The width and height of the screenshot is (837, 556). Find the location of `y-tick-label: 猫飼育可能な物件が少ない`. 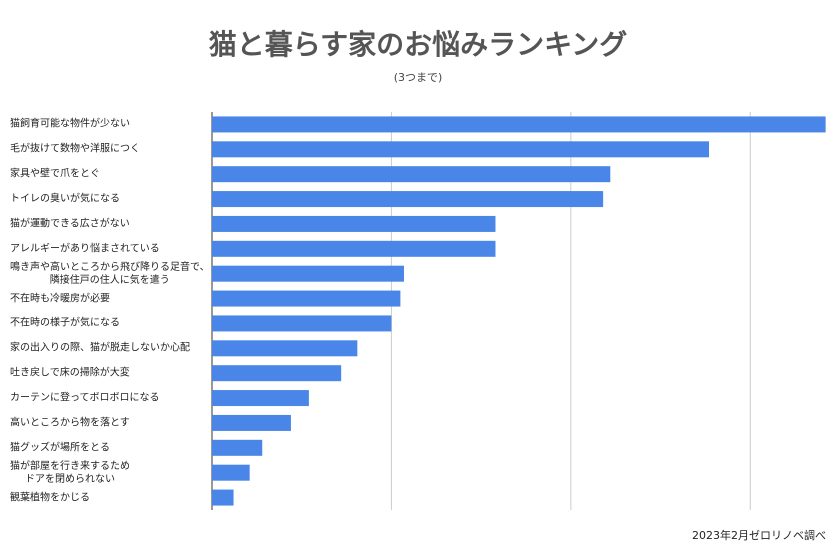

y-tick-label: 猫飼育可能な物件が少ない is located at coordinates (70, 124).